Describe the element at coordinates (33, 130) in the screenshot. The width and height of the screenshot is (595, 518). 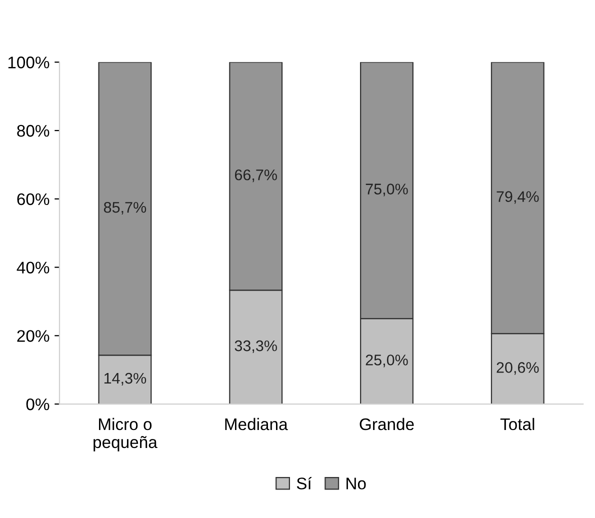
I see `y-tick-label: 80%` at that location.